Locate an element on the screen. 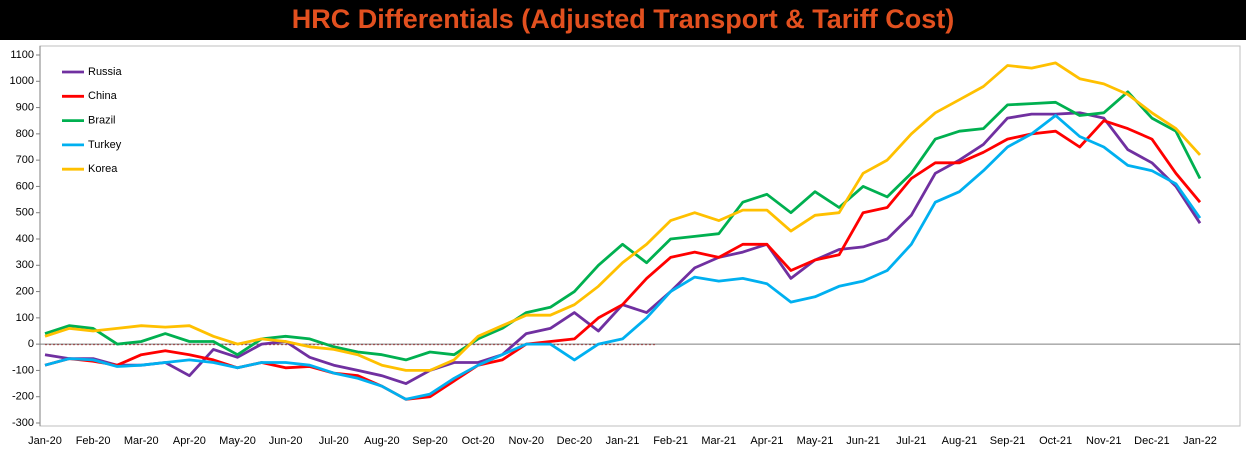 The width and height of the screenshot is (1246, 461). legend-label: Russia is located at coordinates (105, 72).